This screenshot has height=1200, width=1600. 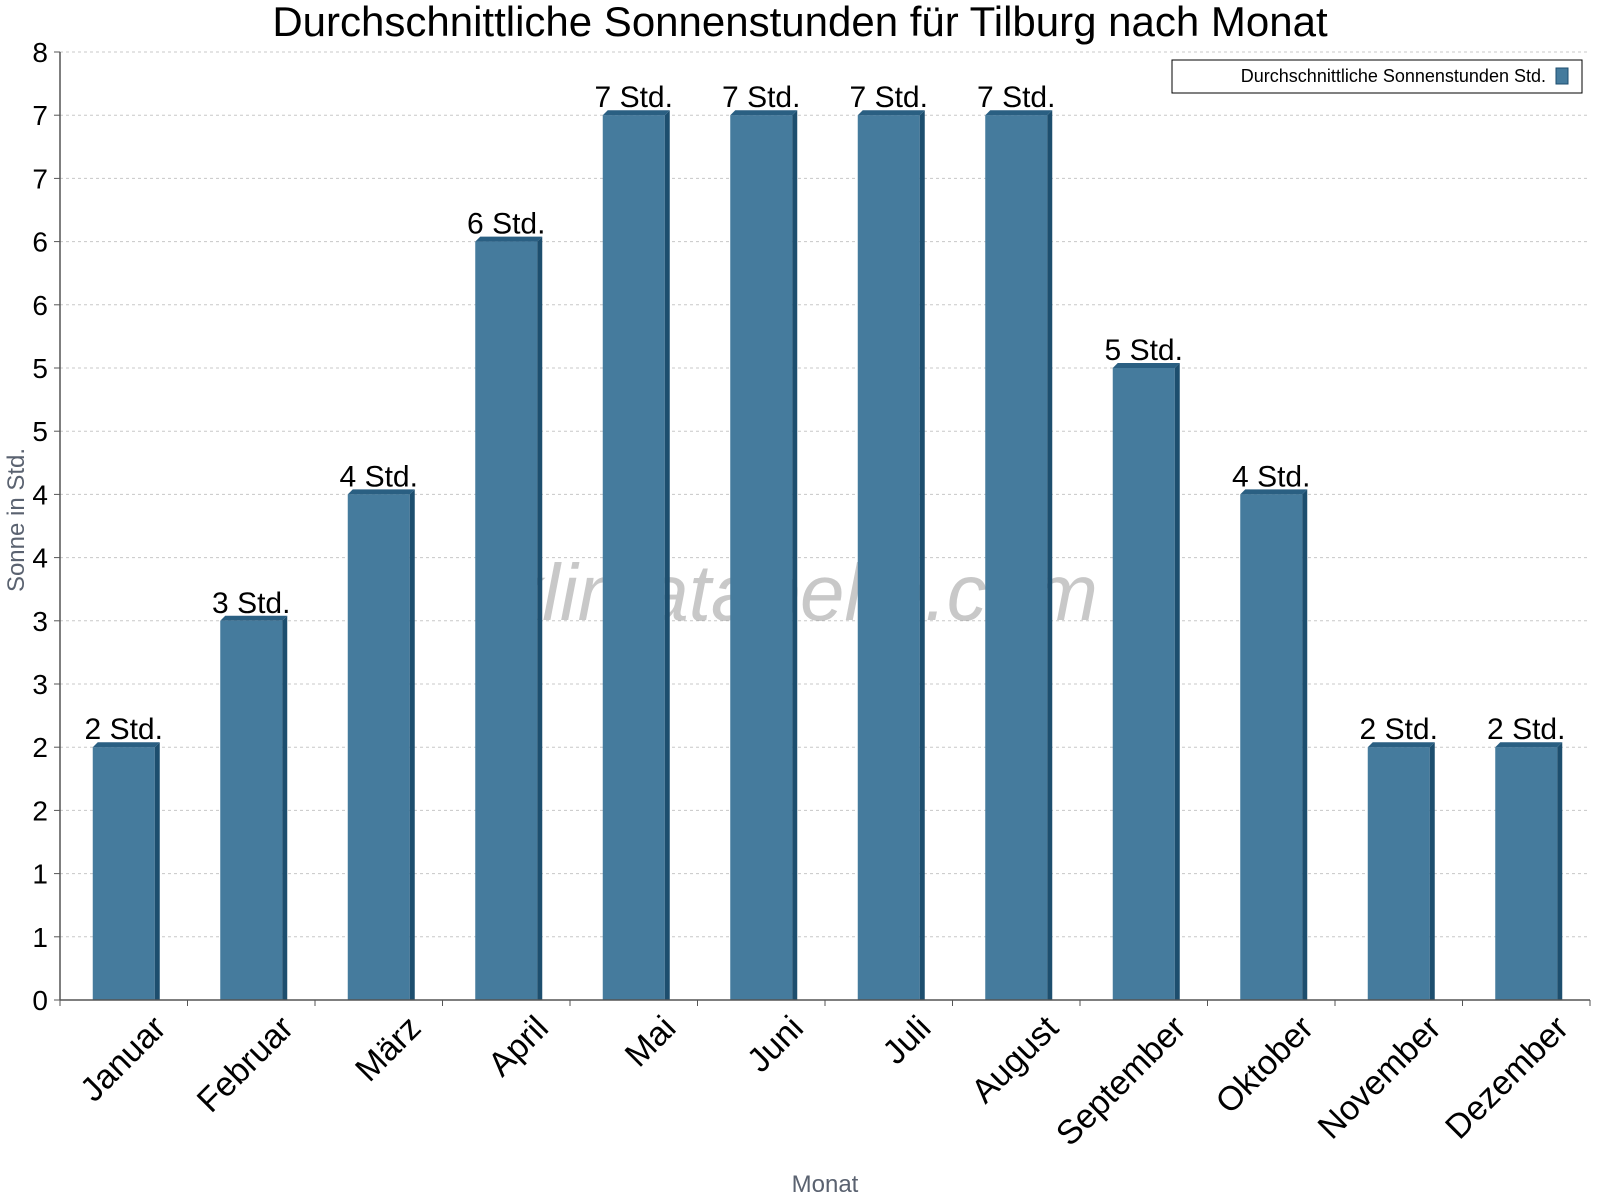 I want to click on x-tick-label: April, so click(x=518, y=1046).